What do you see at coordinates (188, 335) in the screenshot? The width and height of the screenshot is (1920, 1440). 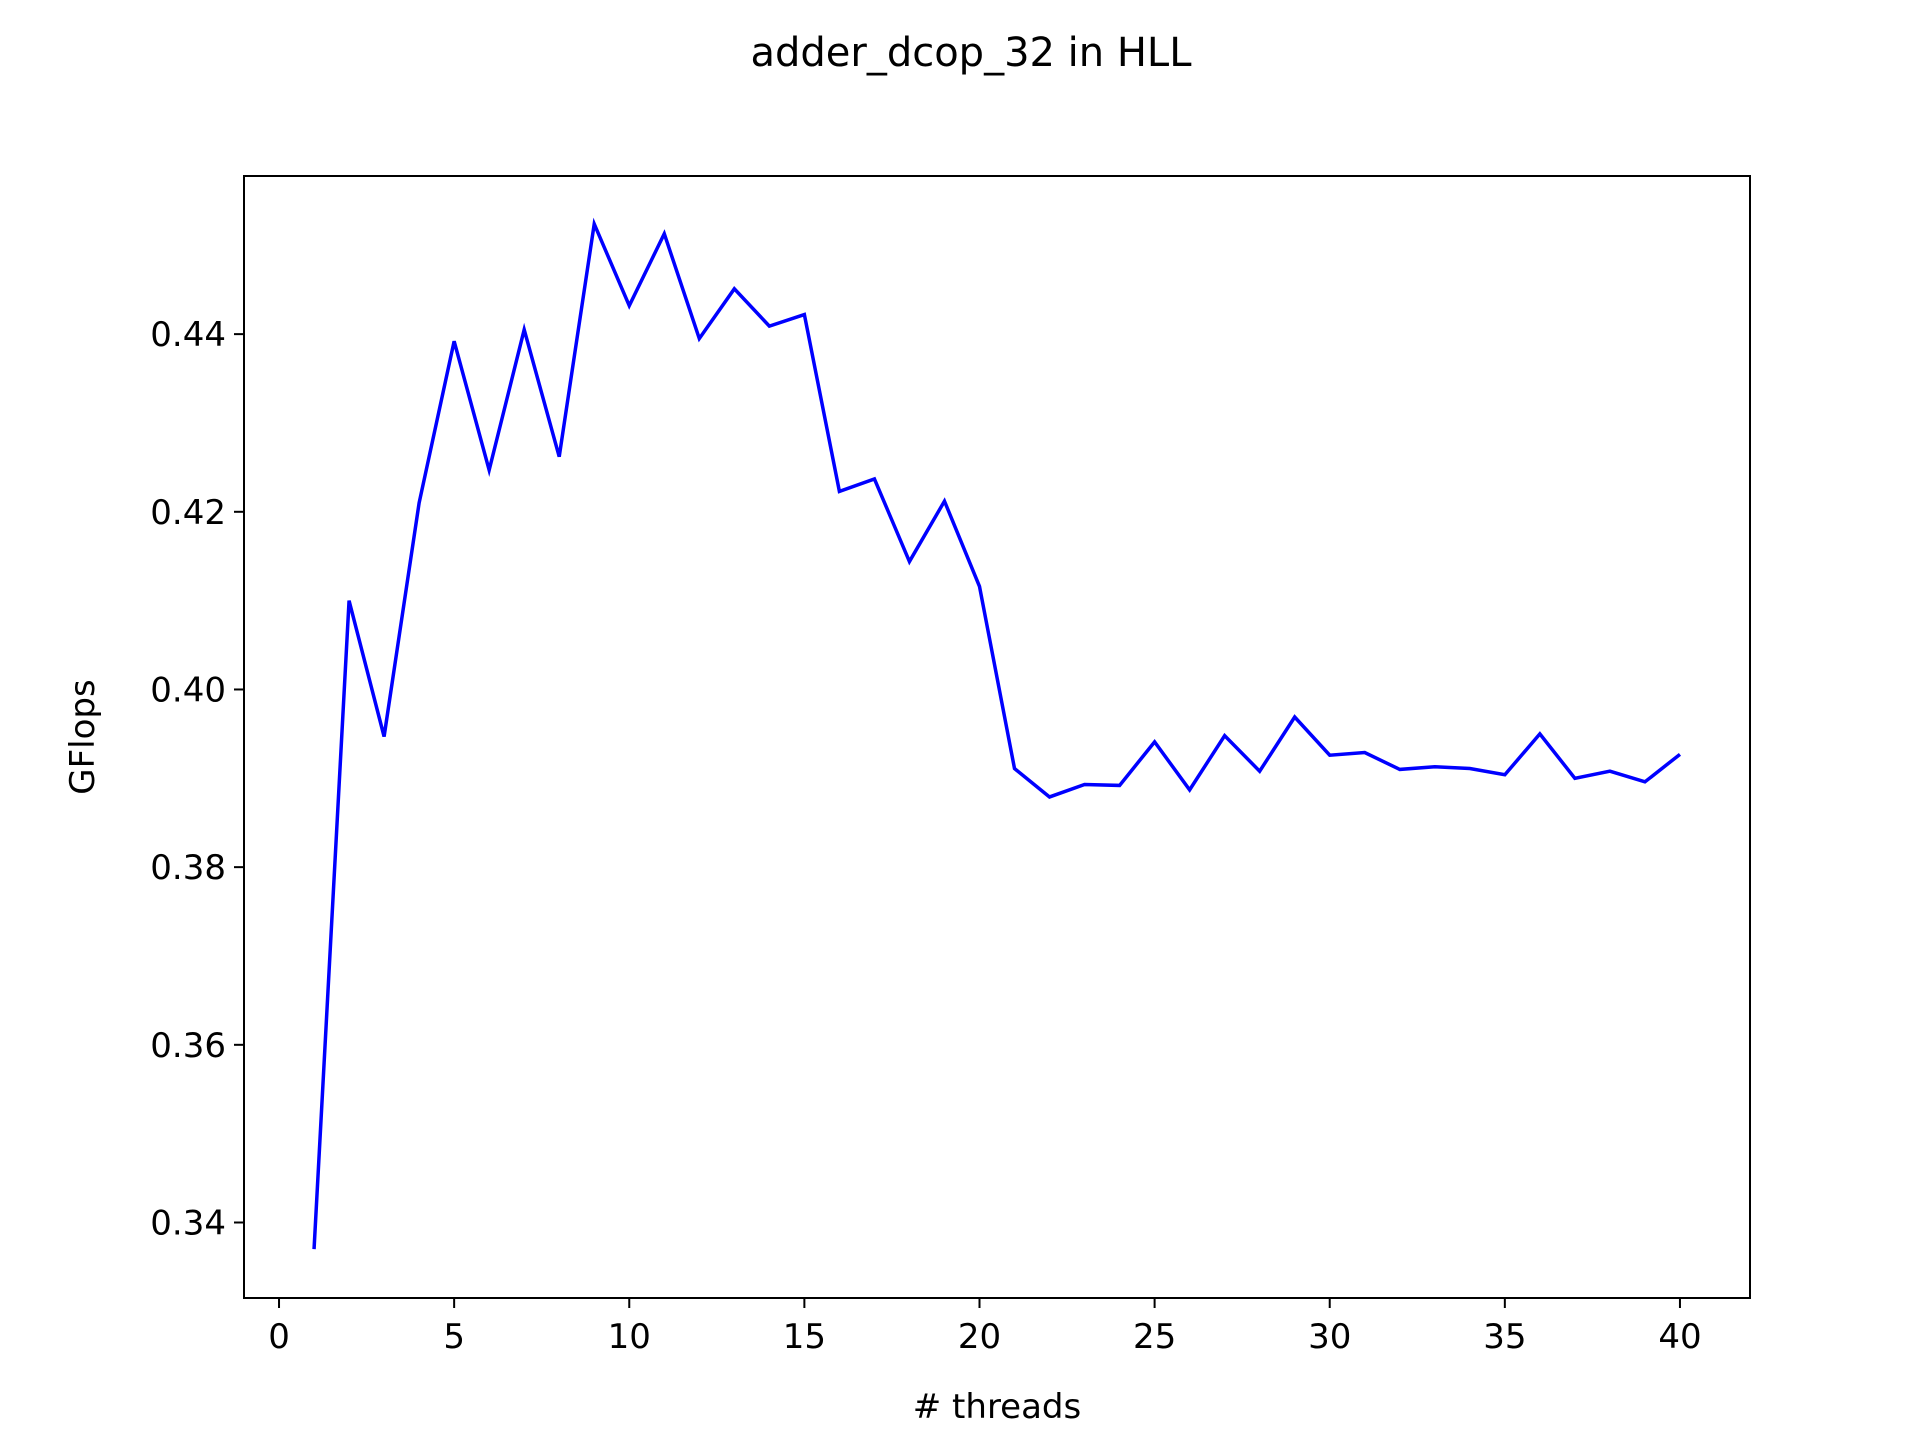 I see `y-tick-label: 0.44` at bounding box center [188, 335].